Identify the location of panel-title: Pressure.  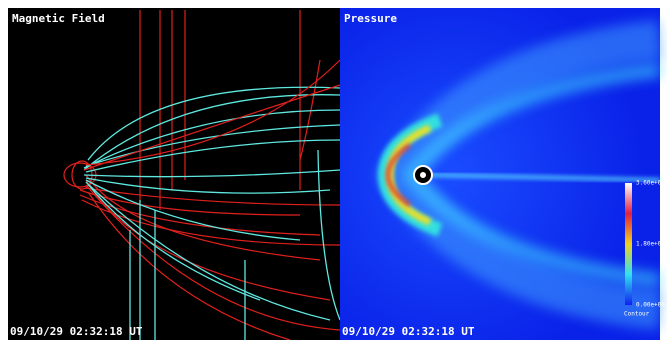
(370, 18).